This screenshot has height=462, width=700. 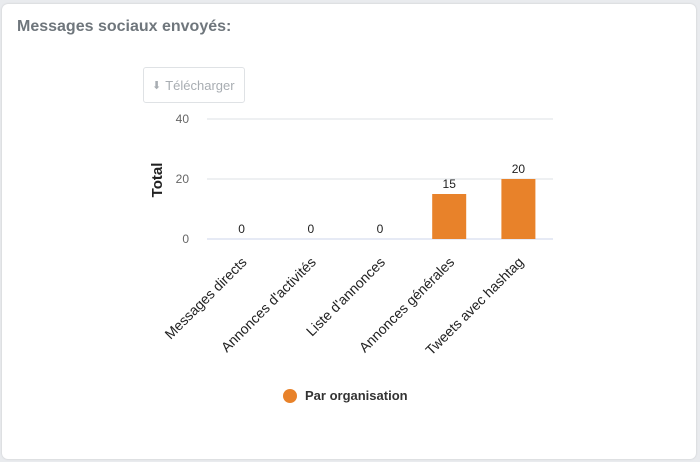 What do you see at coordinates (124, 26) in the screenshot?
I see `panel-title: Messages sociaux envoyés:` at bounding box center [124, 26].